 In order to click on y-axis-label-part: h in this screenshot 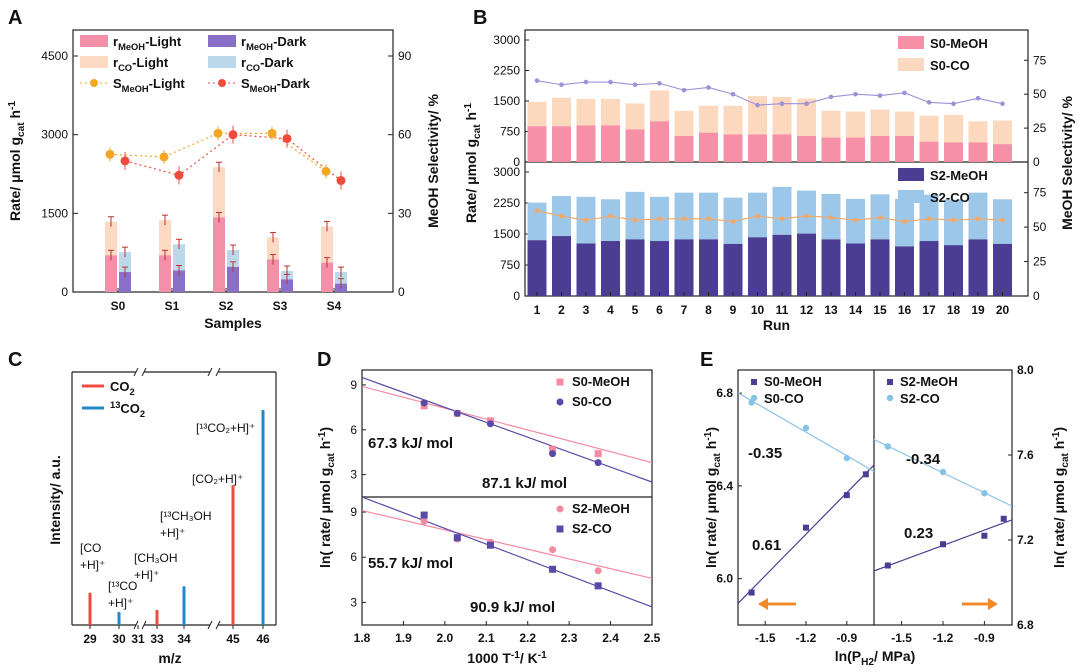, I will do `click(15, 116)`.